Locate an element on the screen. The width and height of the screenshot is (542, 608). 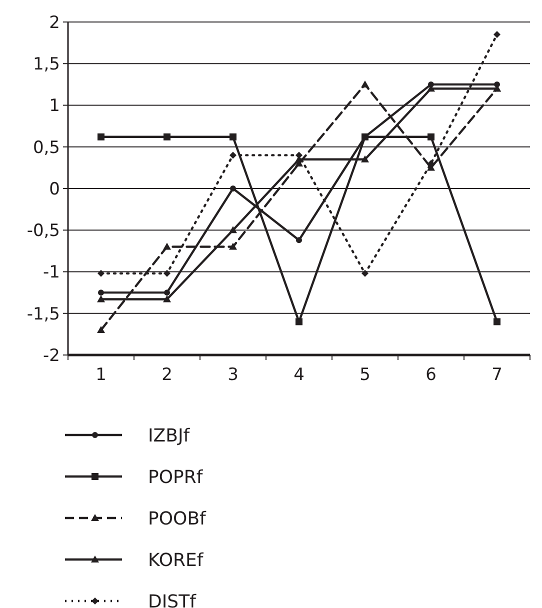
y-tick-label: -1 is located at coordinates (51, 272).